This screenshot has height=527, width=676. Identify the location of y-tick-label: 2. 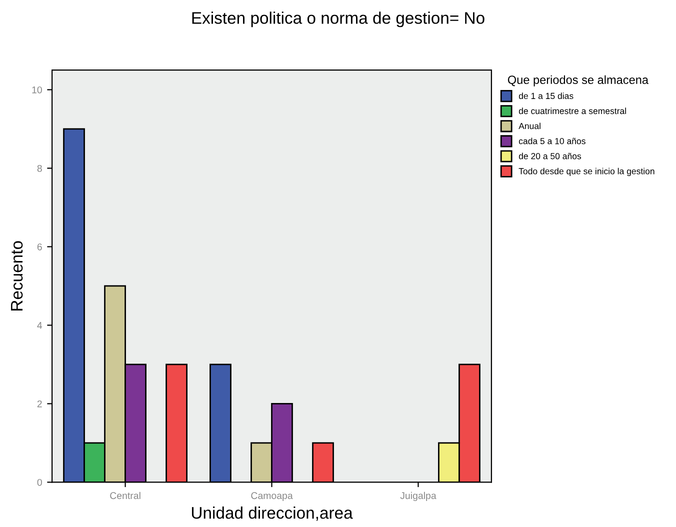
(39, 404).